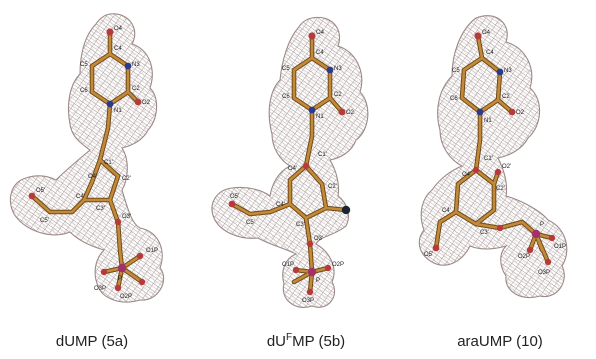 This screenshot has width=596, height=359. Describe the element at coordinates (306, 342) in the screenshot. I see `caption-dufmp: dUFMP (5b)` at that location.